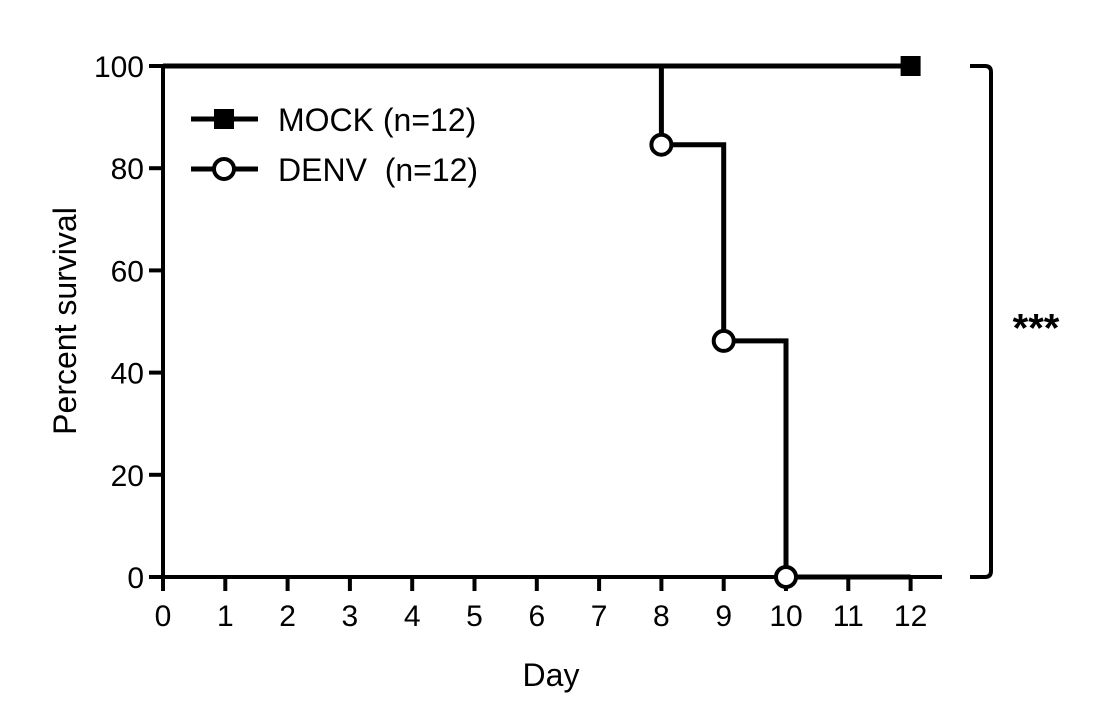  I want to click on x-tick-label: 6, so click(536, 616).